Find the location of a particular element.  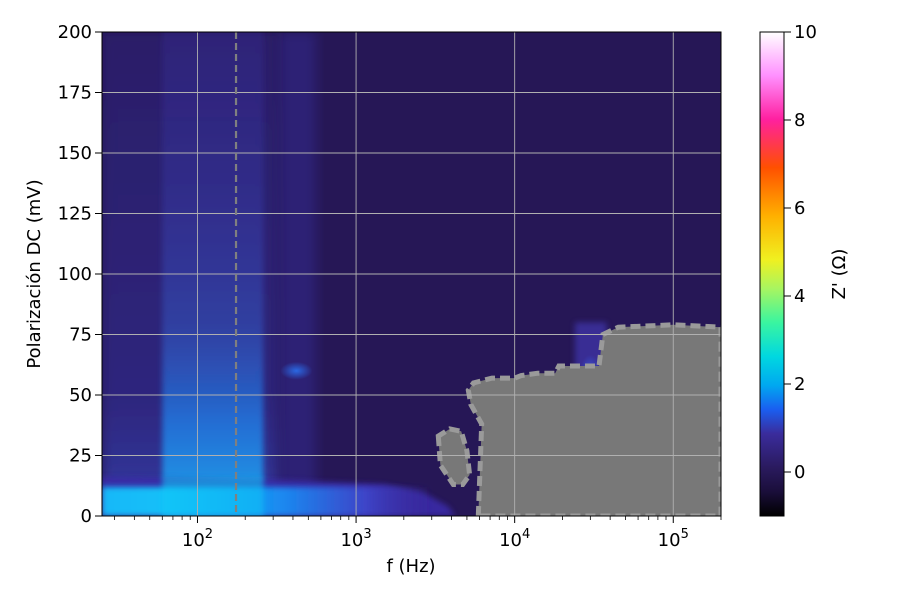

x-tick-label: 10² is located at coordinates (197, 539).